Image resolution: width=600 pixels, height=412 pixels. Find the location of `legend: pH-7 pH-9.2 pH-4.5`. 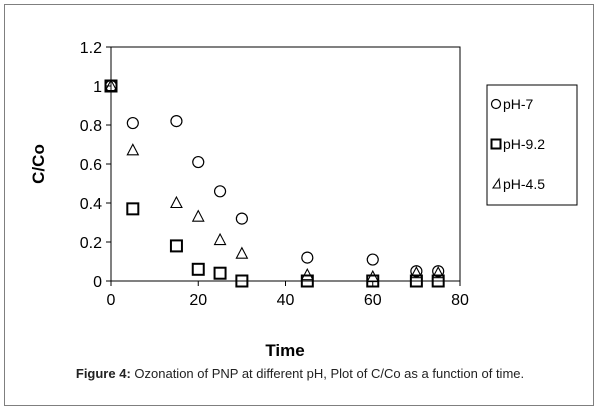

legend: pH-7 pH-9.2 pH-4.5 is located at coordinates (532, 145).